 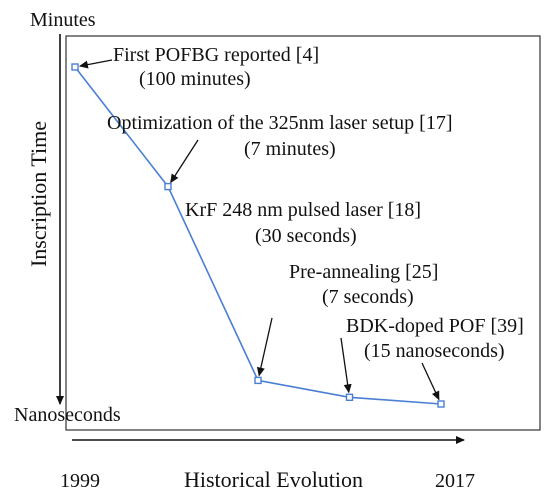 I want to click on annotation-3-line1: KrF 248 nm pulsed laser [18], so click(x=303, y=210).